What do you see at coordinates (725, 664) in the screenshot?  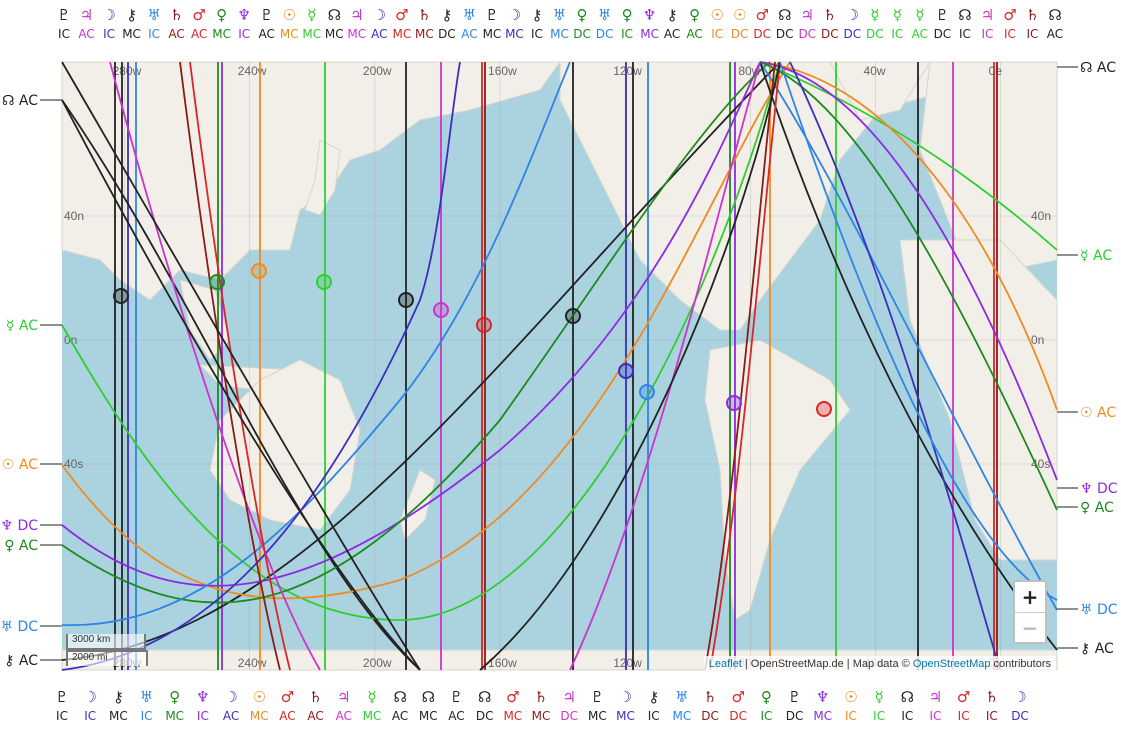 I see `leaflet-link: Leaflet` at bounding box center [725, 664].